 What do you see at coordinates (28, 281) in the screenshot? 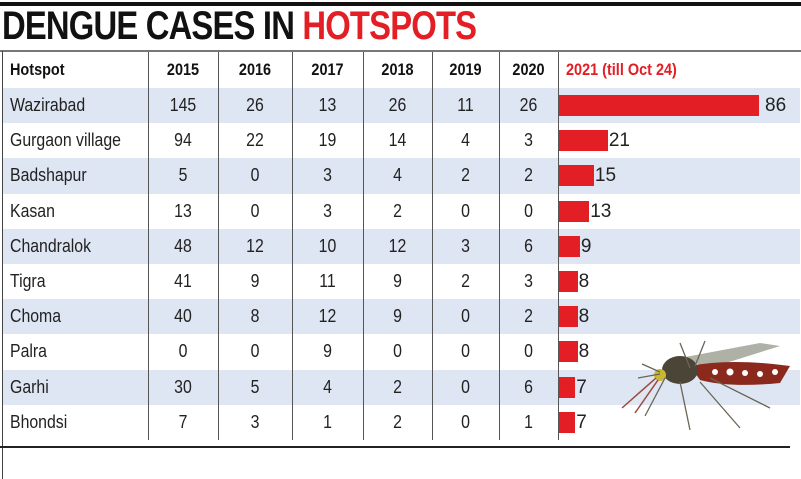
I see `hotspot-name: Tigra` at bounding box center [28, 281].